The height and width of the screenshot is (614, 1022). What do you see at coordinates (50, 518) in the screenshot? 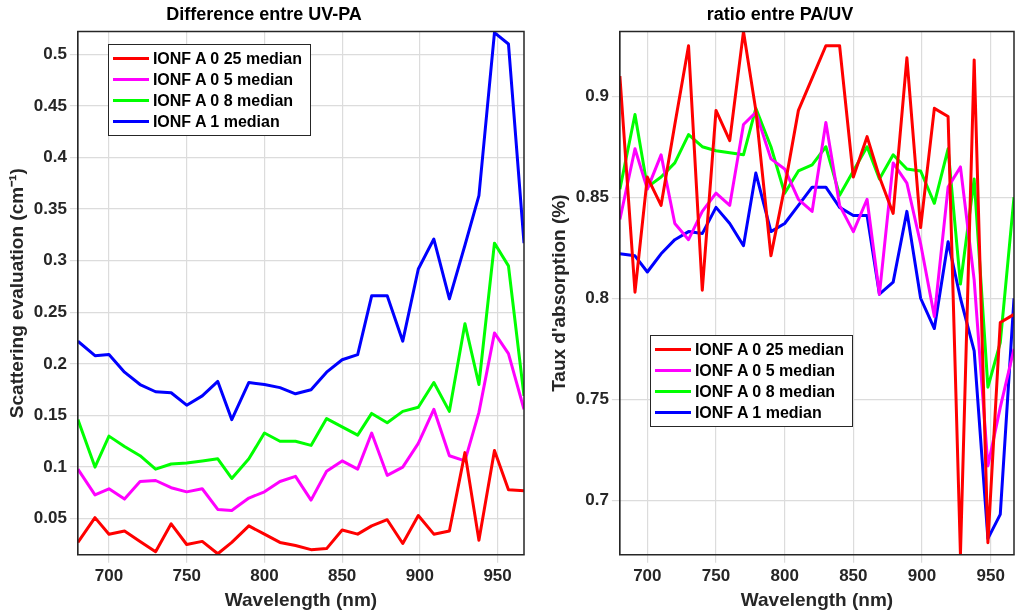
I see `y-tick-label: 0.05` at bounding box center [50, 518].